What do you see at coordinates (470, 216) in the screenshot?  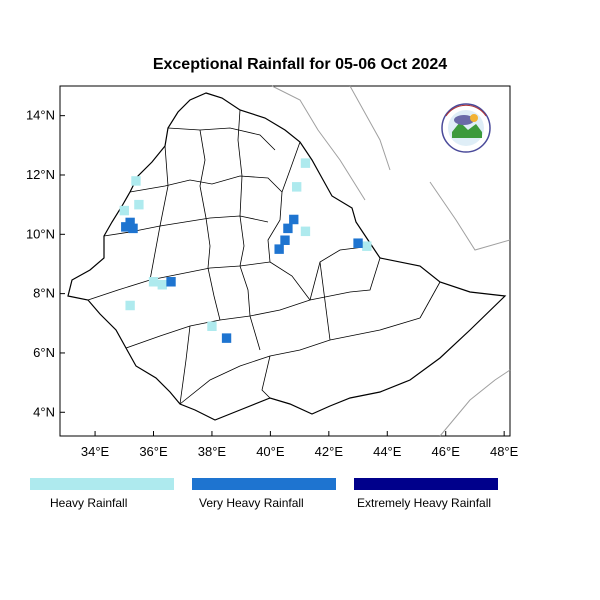 I see `neighbour-border-somaliland` at bounding box center [470, 216].